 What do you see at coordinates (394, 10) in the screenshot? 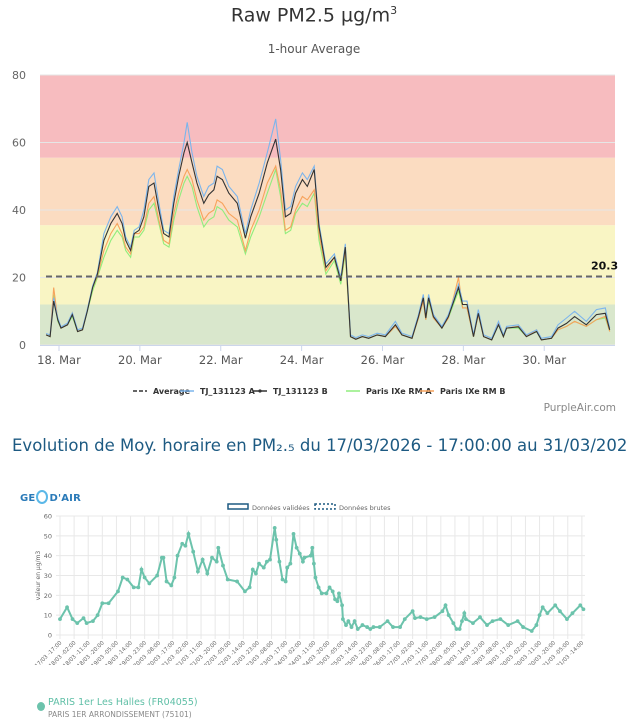
I see `chart-title-superscript: 3` at bounding box center [394, 10].